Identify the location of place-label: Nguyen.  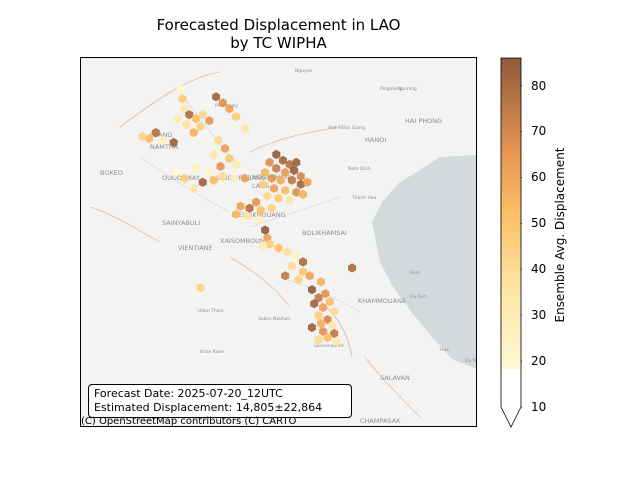
(304, 71).